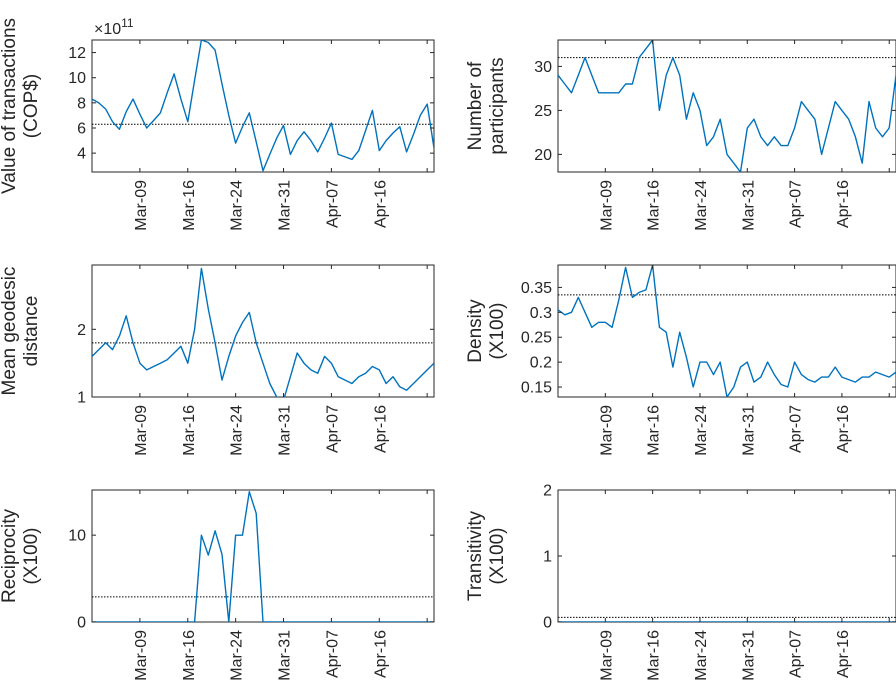 This screenshot has height=693, width=896. What do you see at coordinates (497, 555) in the screenshot?
I see `transitivity-ylabel: (X100)` at bounding box center [497, 555].